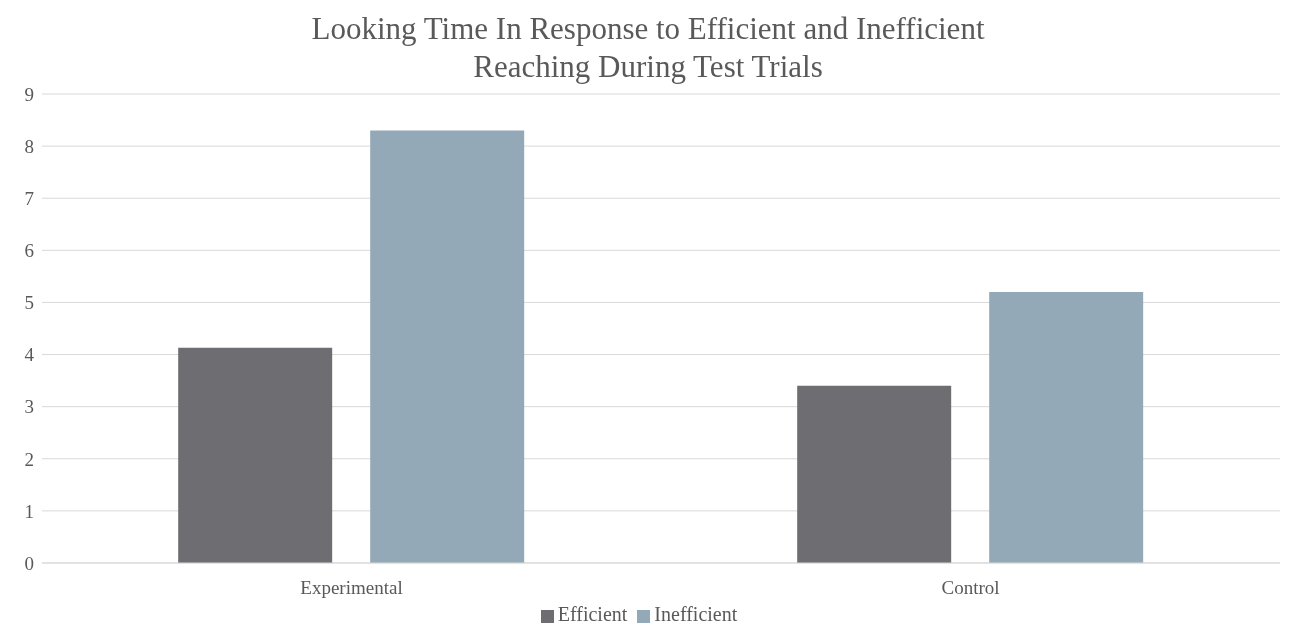 The width and height of the screenshot is (1296, 633). What do you see at coordinates (29, 511) in the screenshot?
I see `y-tick-label: 1` at bounding box center [29, 511].